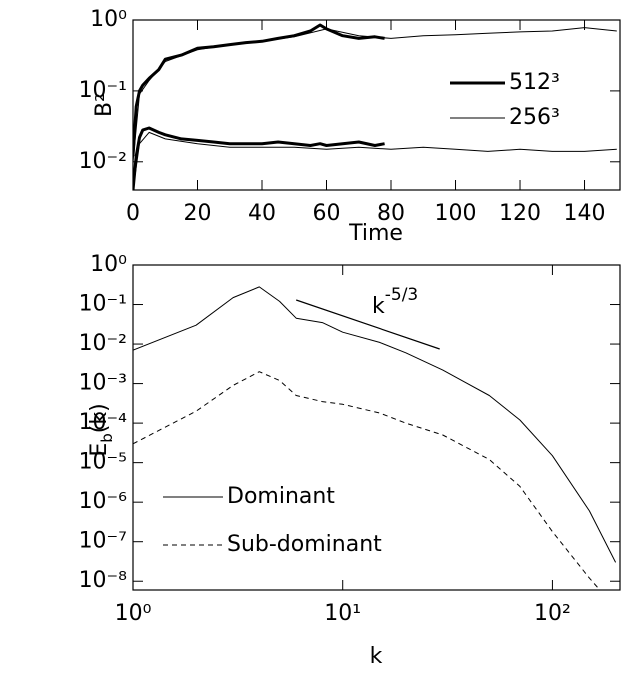  What do you see at coordinates (133, 613) in the screenshot?
I see `x-tick-label: 10⁰` at bounding box center [133, 613].